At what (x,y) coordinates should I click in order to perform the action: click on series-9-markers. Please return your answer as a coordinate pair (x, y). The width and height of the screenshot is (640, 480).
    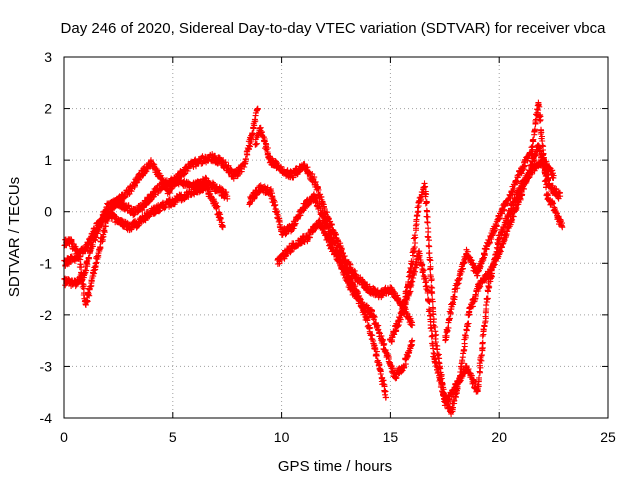
    Looking at the image, I should click on (504, 221).